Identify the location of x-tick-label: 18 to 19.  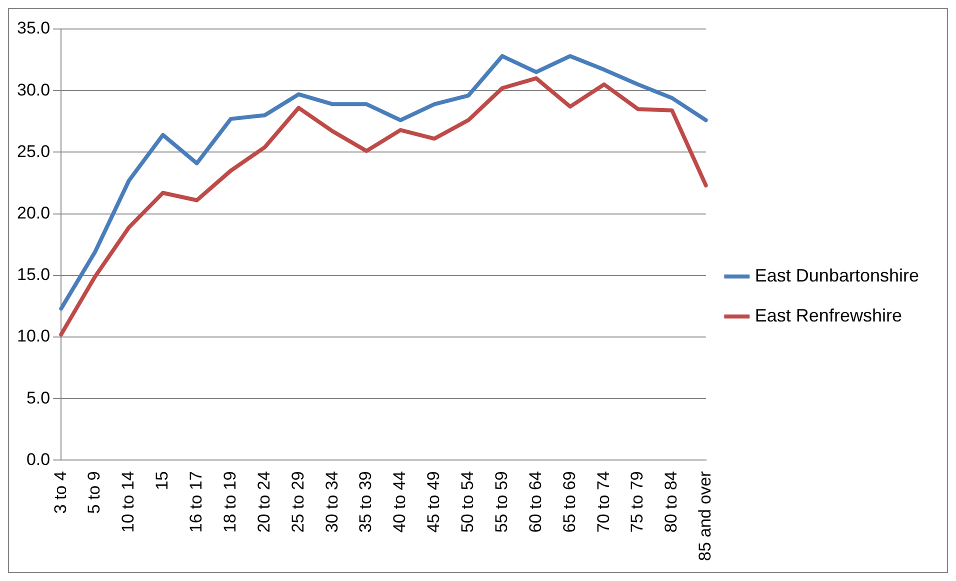
(230, 502).